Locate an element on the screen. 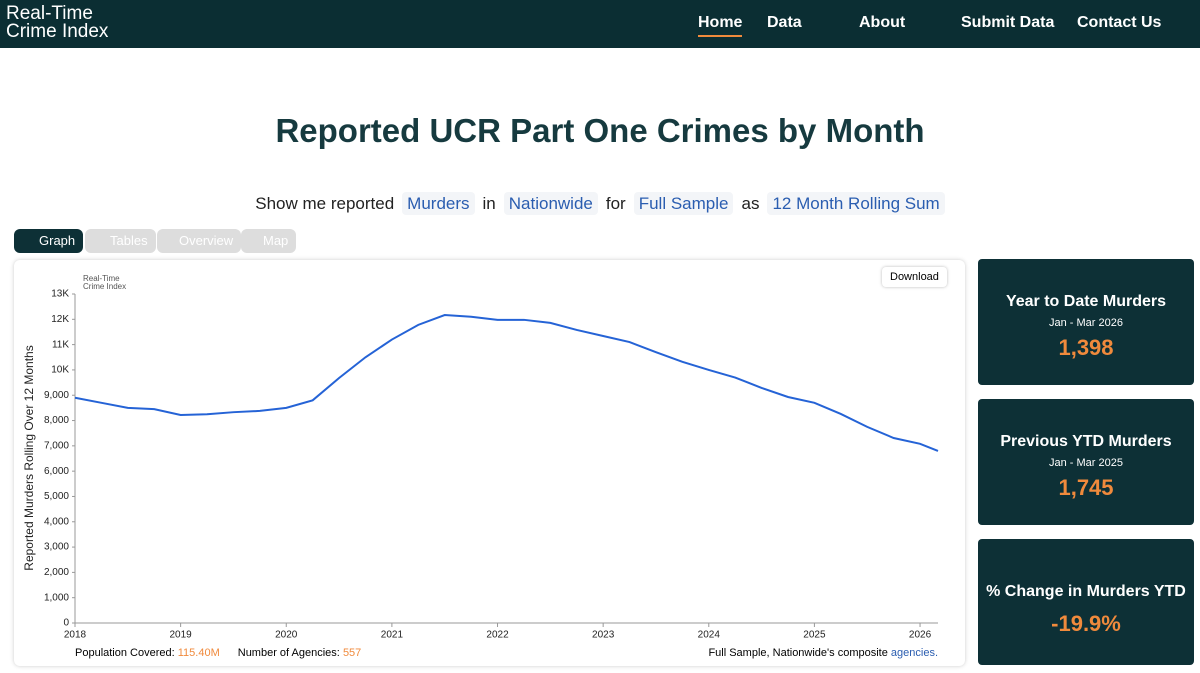 This screenshot has height=673, width=1200. footer-value: 115.40M is located at coordinates (198, 653).